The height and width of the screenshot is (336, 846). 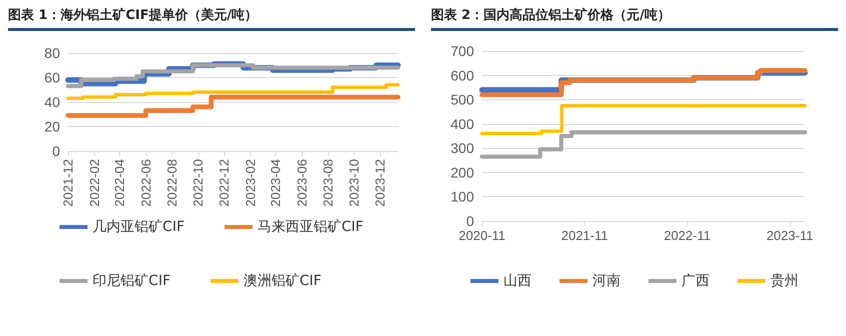 I want to click on x-tick-label: 2022-08, so click(x=172, y=183).